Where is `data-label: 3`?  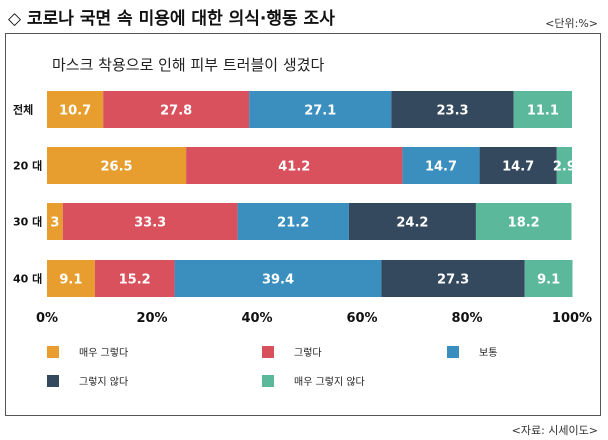
data-label: 3 is located at coordinates (54, 223).